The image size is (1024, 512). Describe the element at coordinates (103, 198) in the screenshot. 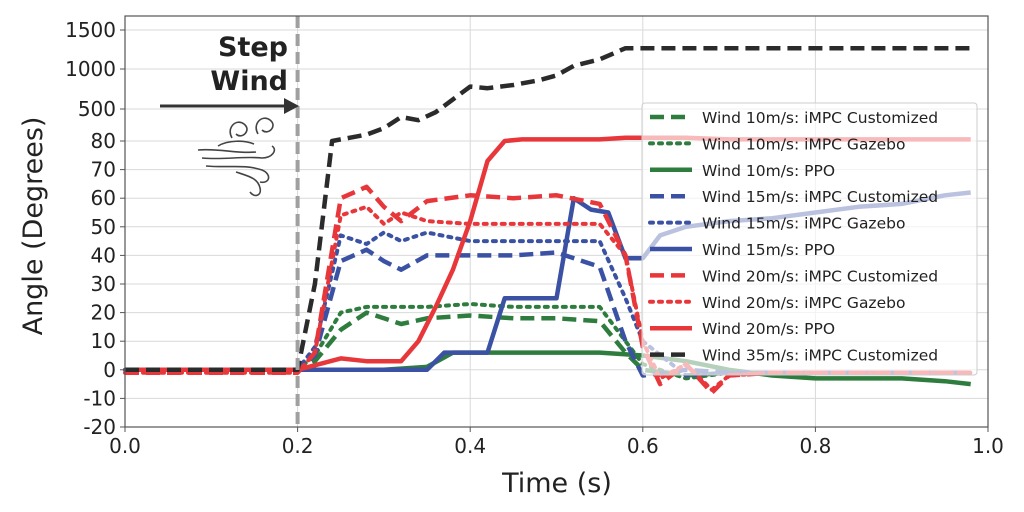

I see `y-tick-label: 60` at that location.